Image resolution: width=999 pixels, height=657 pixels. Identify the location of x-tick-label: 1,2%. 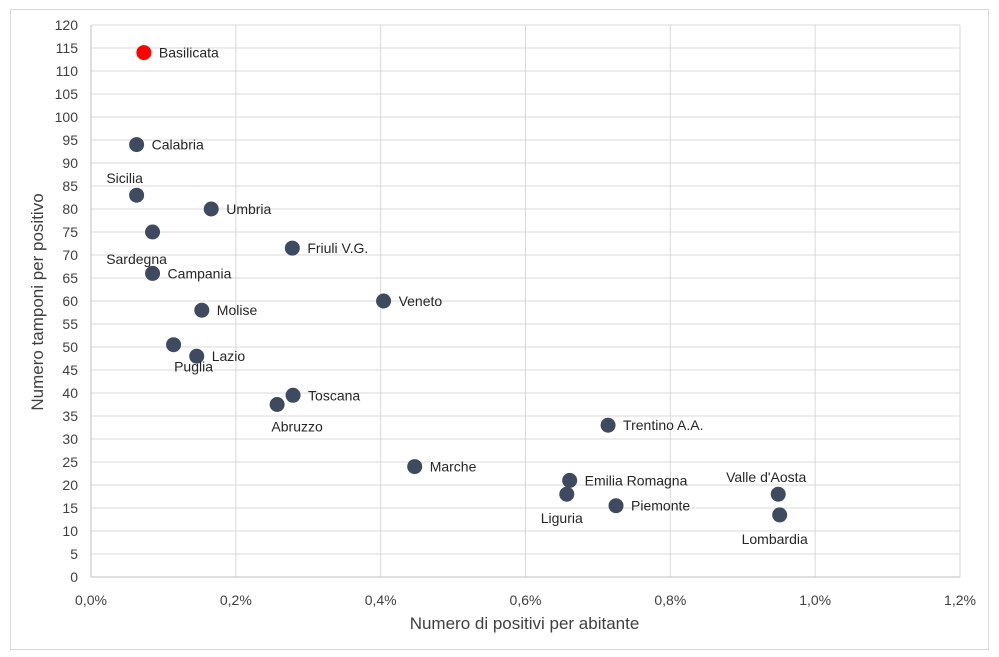
(960, 600).